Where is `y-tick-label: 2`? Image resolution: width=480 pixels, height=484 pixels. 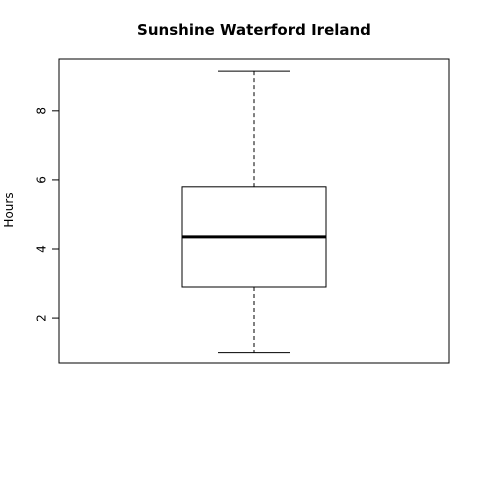
y-tick-label: 2 is located at coordinates (42, 318).